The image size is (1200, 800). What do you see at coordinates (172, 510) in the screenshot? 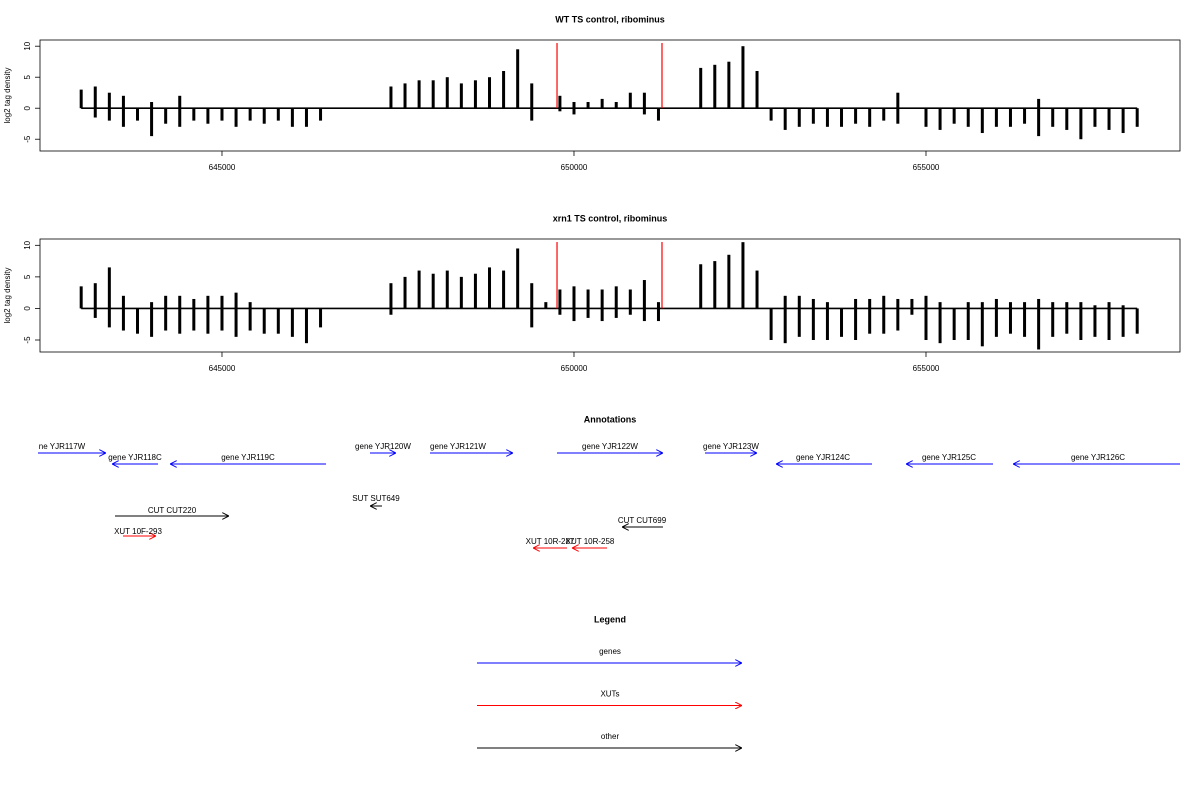
I see `feature-label: CUT CUT220` at bounding box center [172, 510].